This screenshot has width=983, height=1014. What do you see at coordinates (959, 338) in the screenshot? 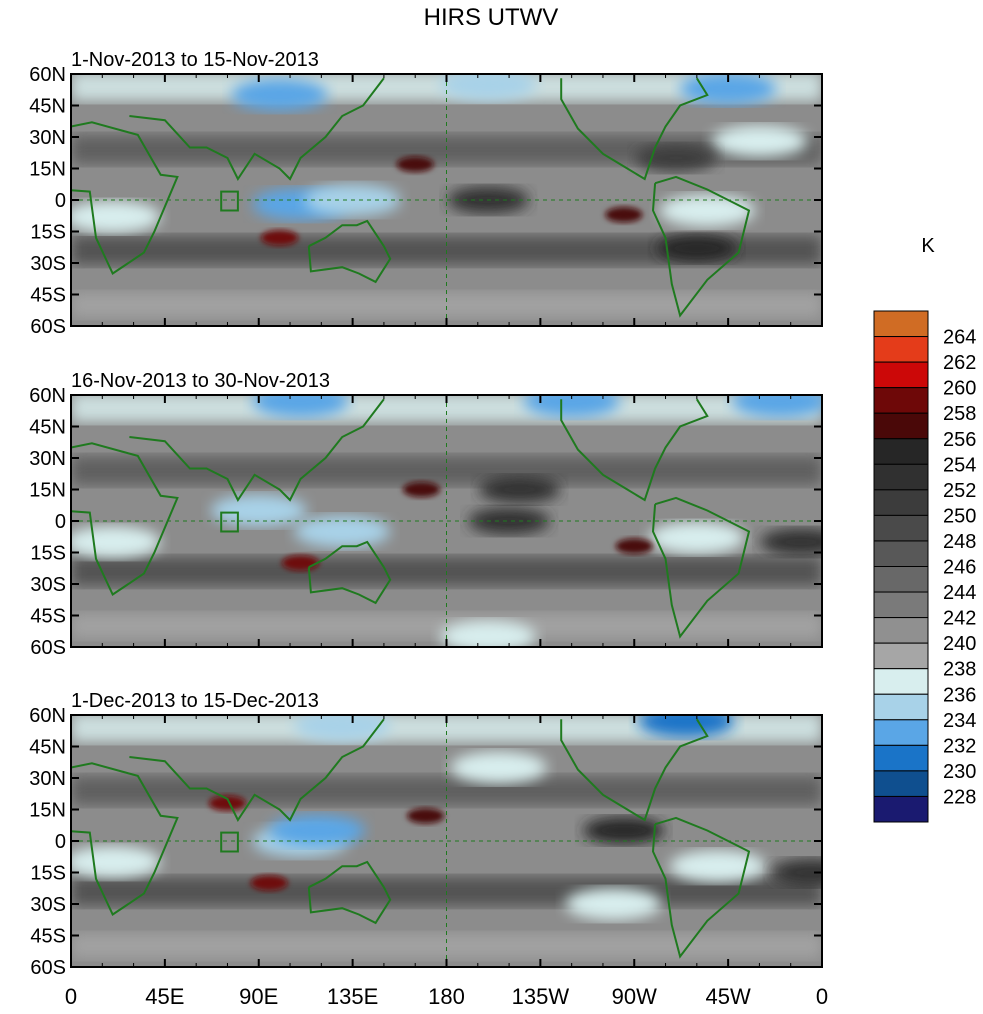
I see `colorbar-label: 264` at bounding box center [959, 338].